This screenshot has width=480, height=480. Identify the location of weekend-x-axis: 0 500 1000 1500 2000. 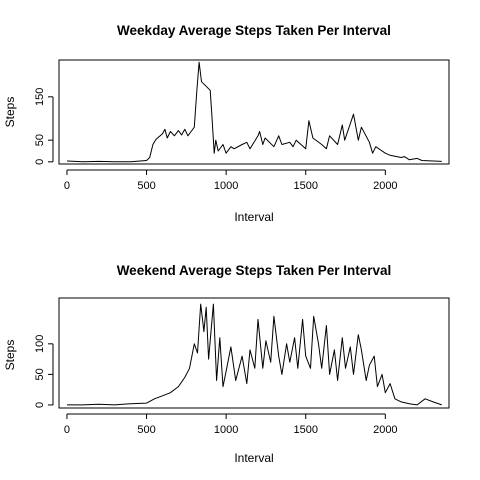
(231, 424).